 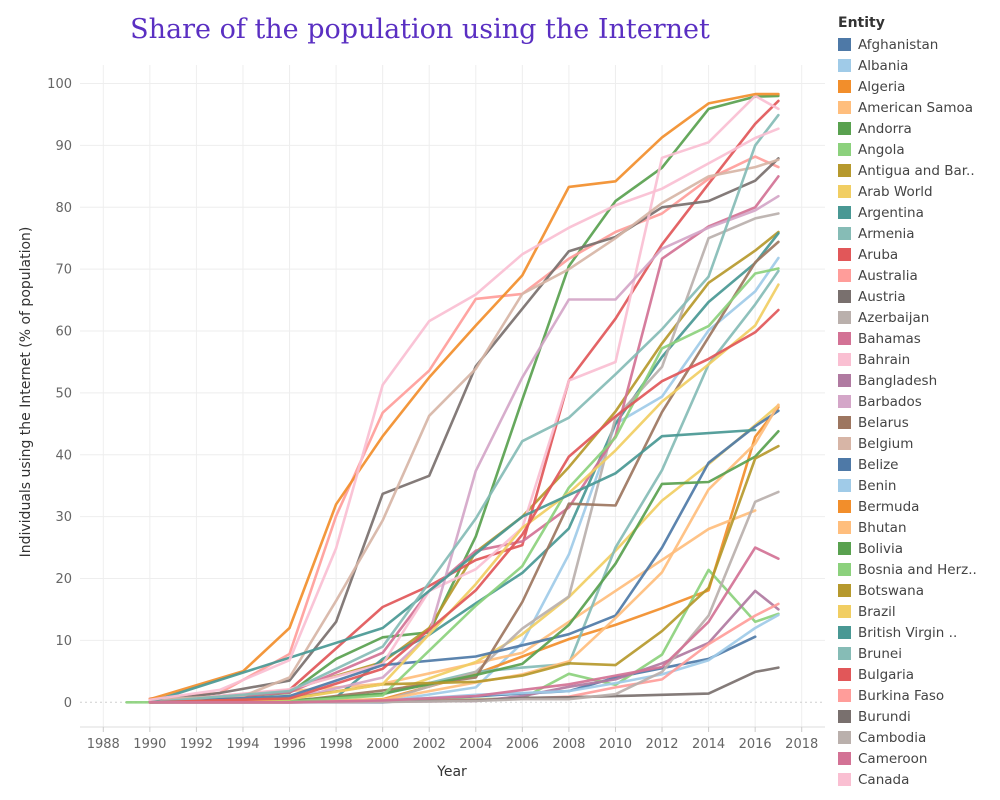 What do you see at coordinates (919, 527) in the screenshot?
I see `legend-item: Bhutan` at bounding box center [919, 527].